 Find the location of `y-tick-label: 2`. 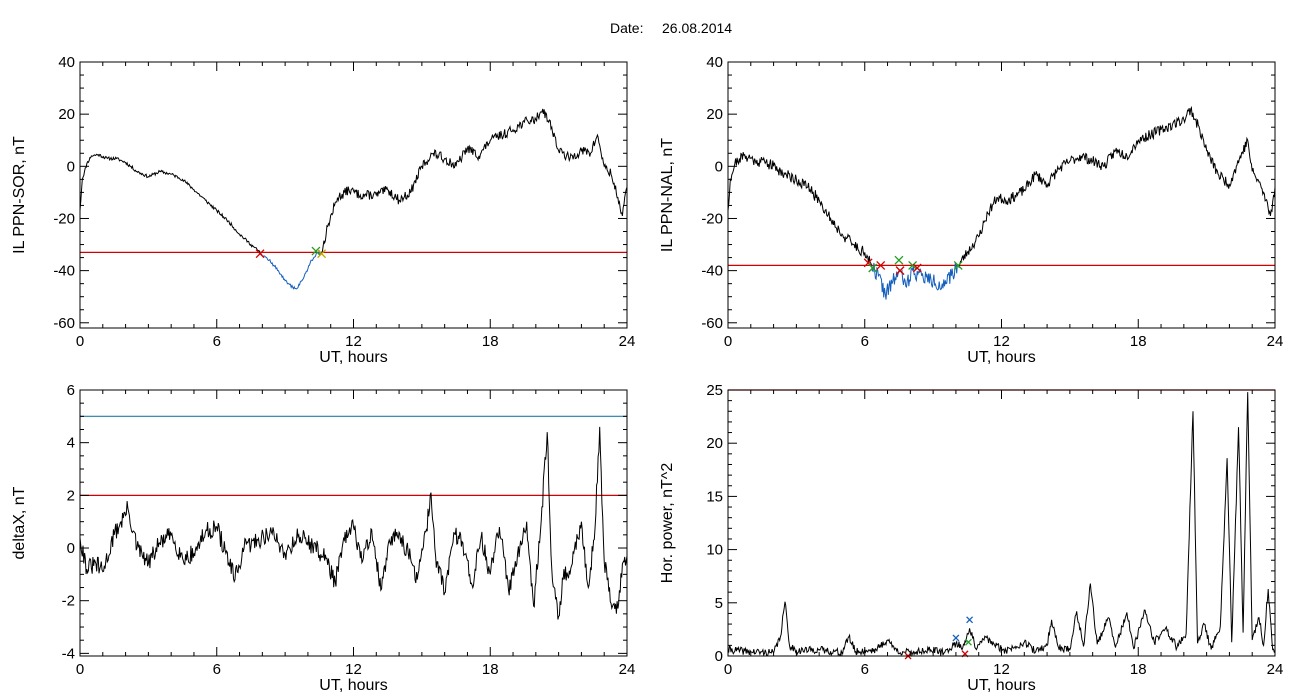

y-tick-label: 2 is located at coordinates (71, 495).